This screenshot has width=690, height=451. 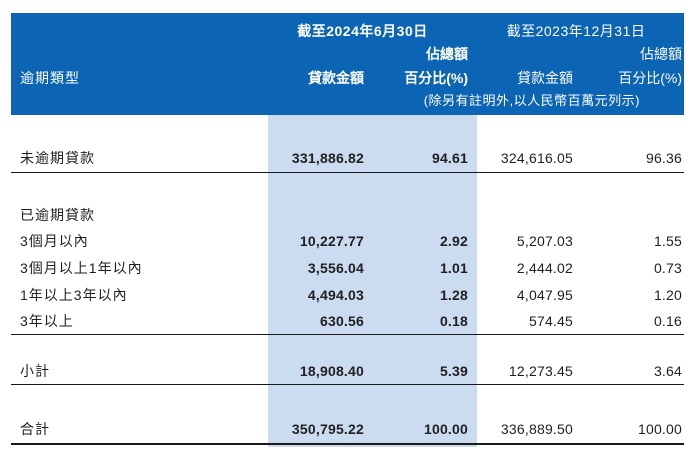 What do you see at coordinates (445, 428) in the screenshot?
I see `pct-2024-value: 100.00` at bounding box center [445, 428].